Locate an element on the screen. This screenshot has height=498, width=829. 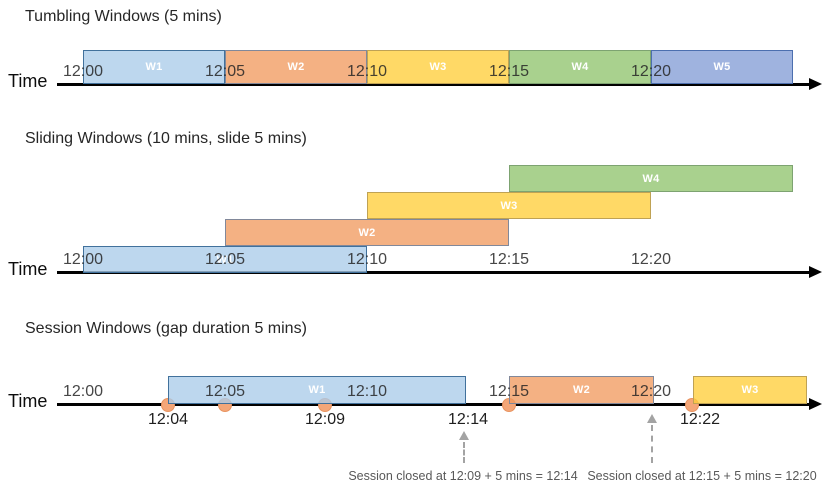
tick-label-tumbling-12:05: 12:05 is located at coordinates (225, 71).